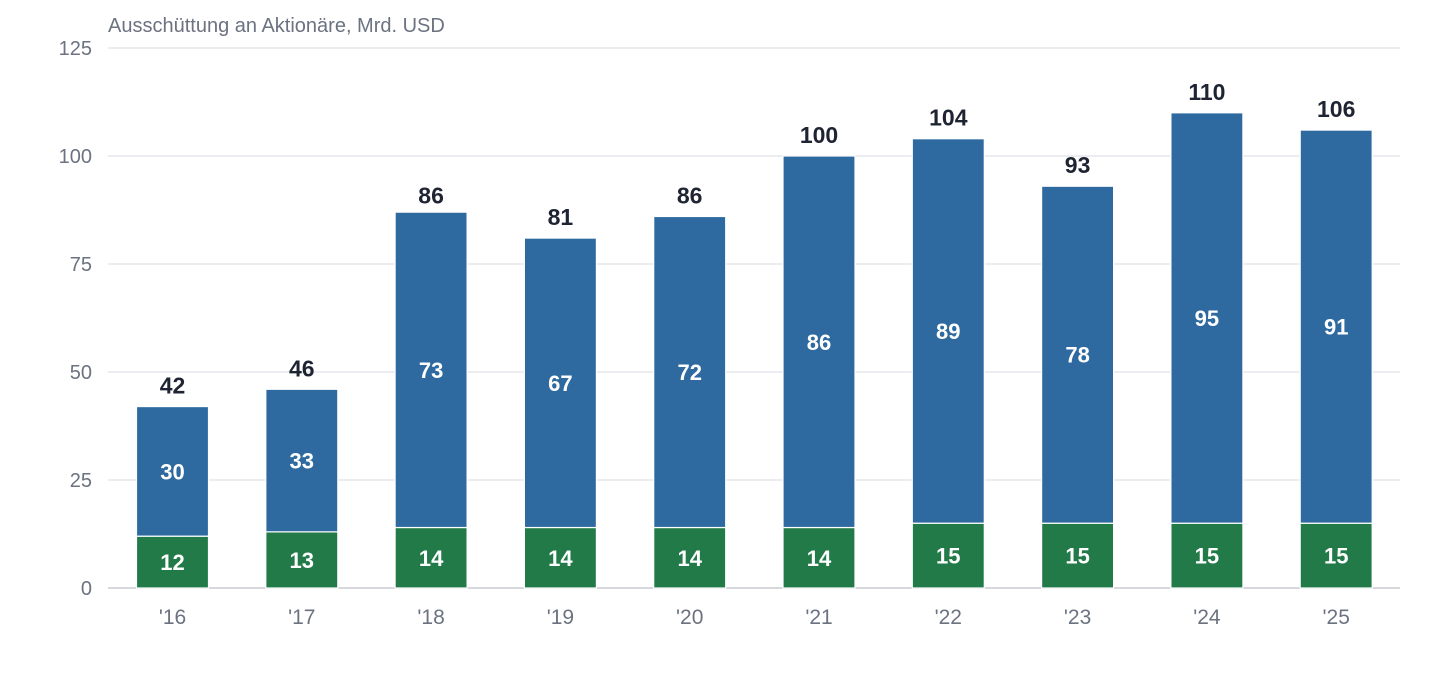 The width and height of the screenshot is (1440, 680). I want to click on y-tick-label: 125, so click(75, 49).